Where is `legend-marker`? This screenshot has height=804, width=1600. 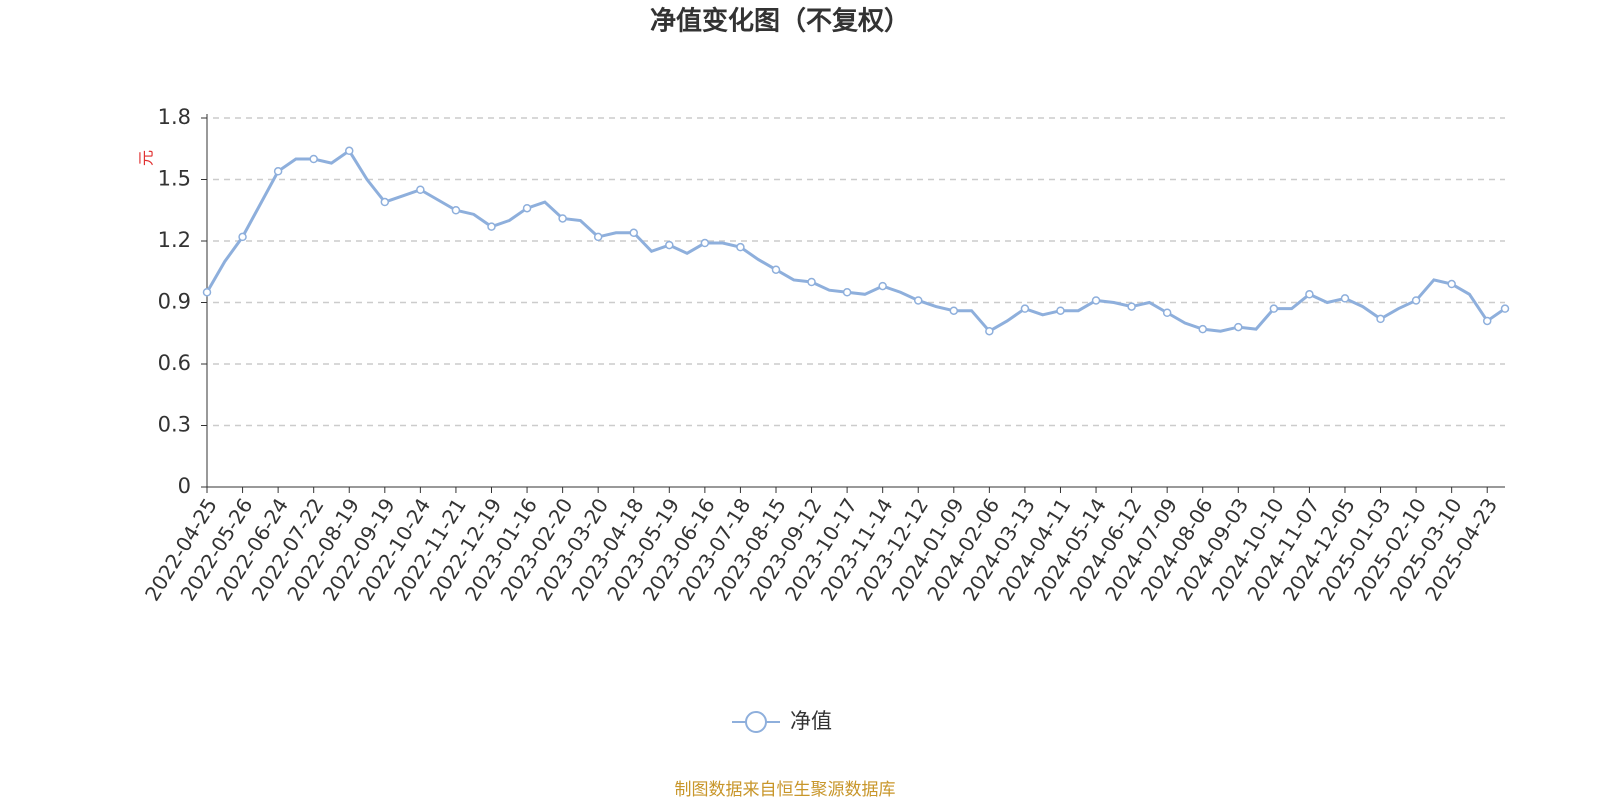
legend-marker is located at coordinates (756, 722).